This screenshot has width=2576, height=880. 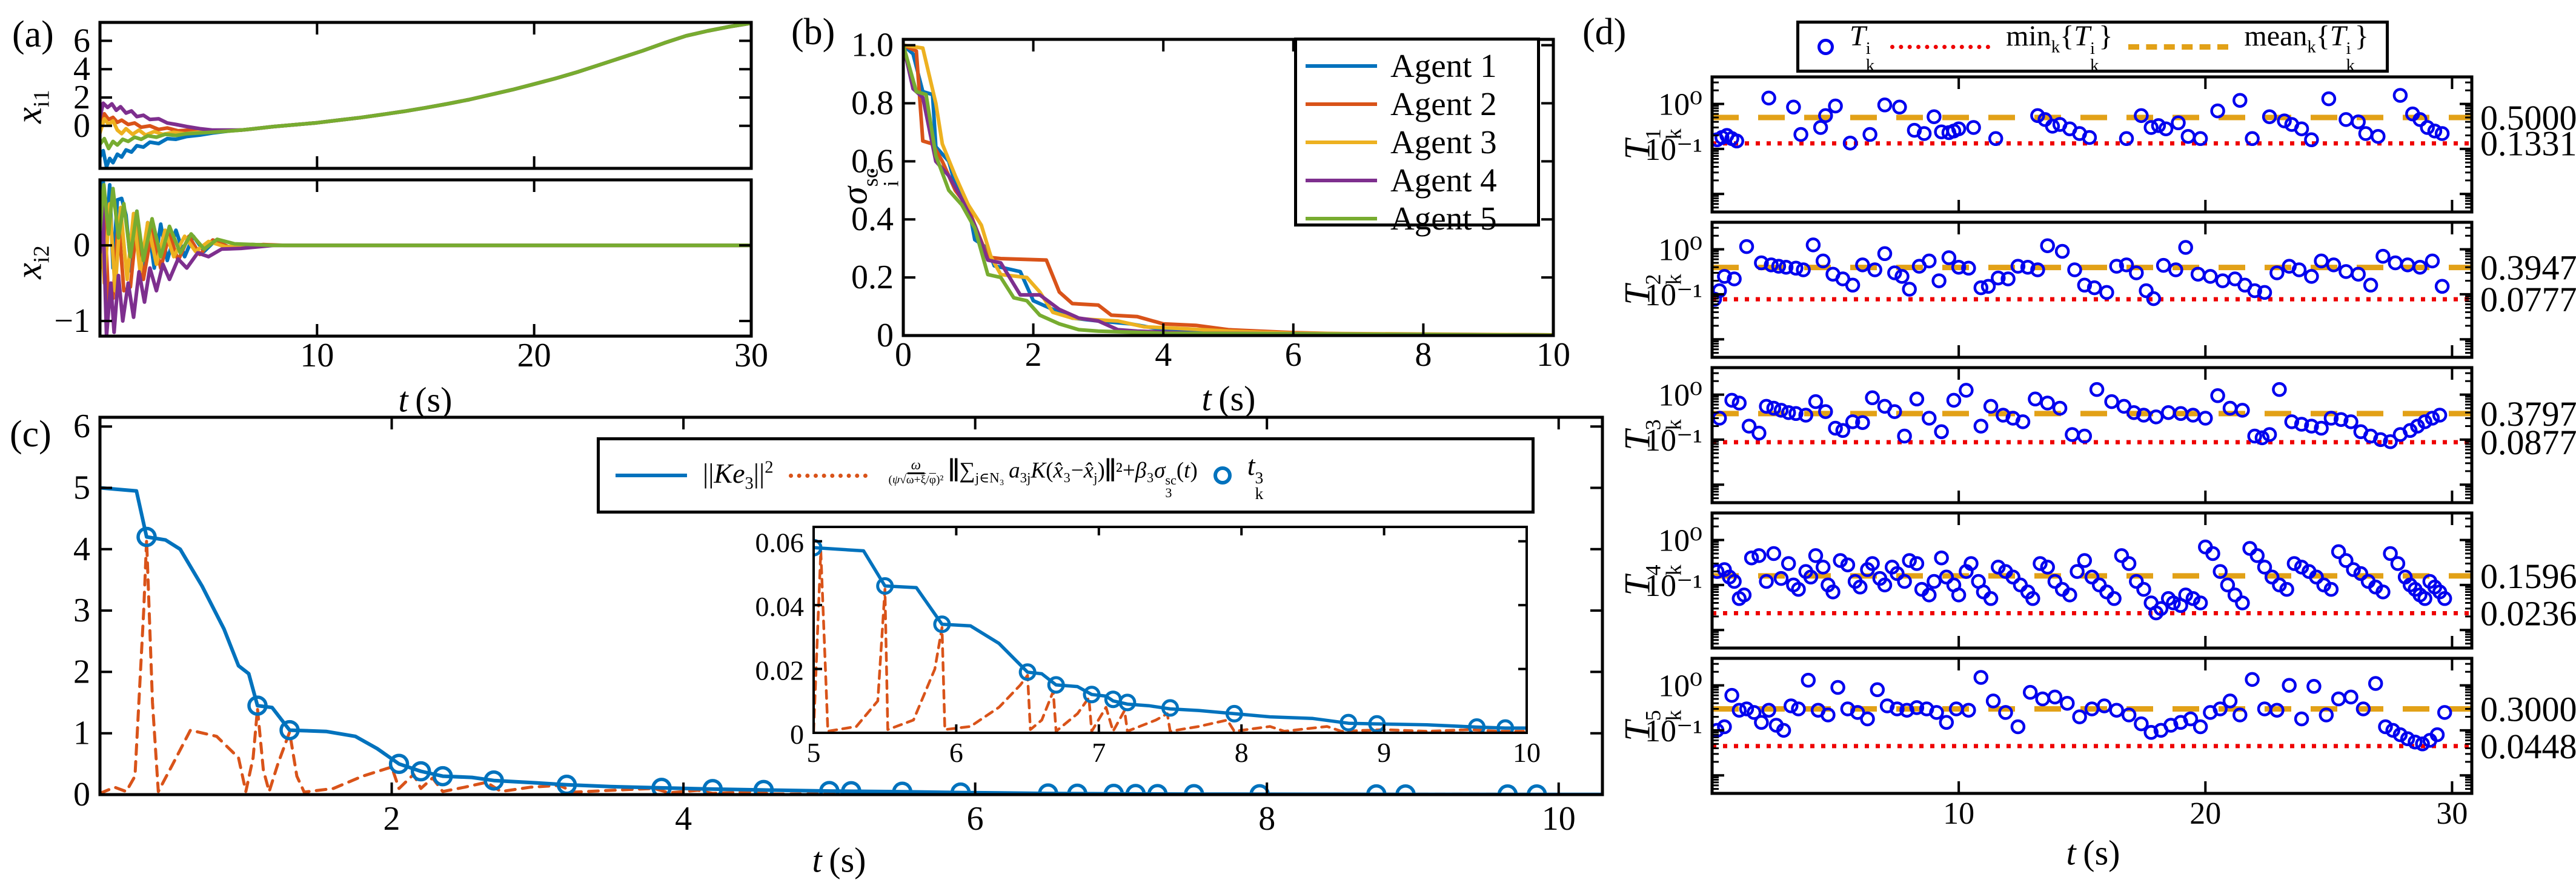 What do you see at coordinates (33, 34) in the screenshot?
I see `panel-a-label: (a)` at bounding box center [33, 34].